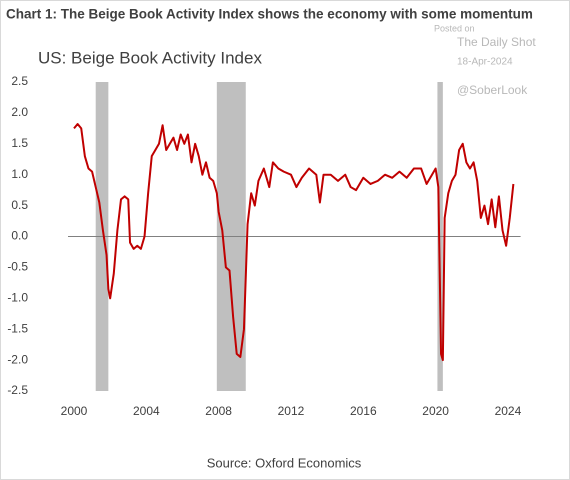 The width and height of the screenshot is (570, 480). What do you see at coordinates (19, 236) in the screenshot?
I see `y-tick-label: 0.0` at bounding box center [19, 236].